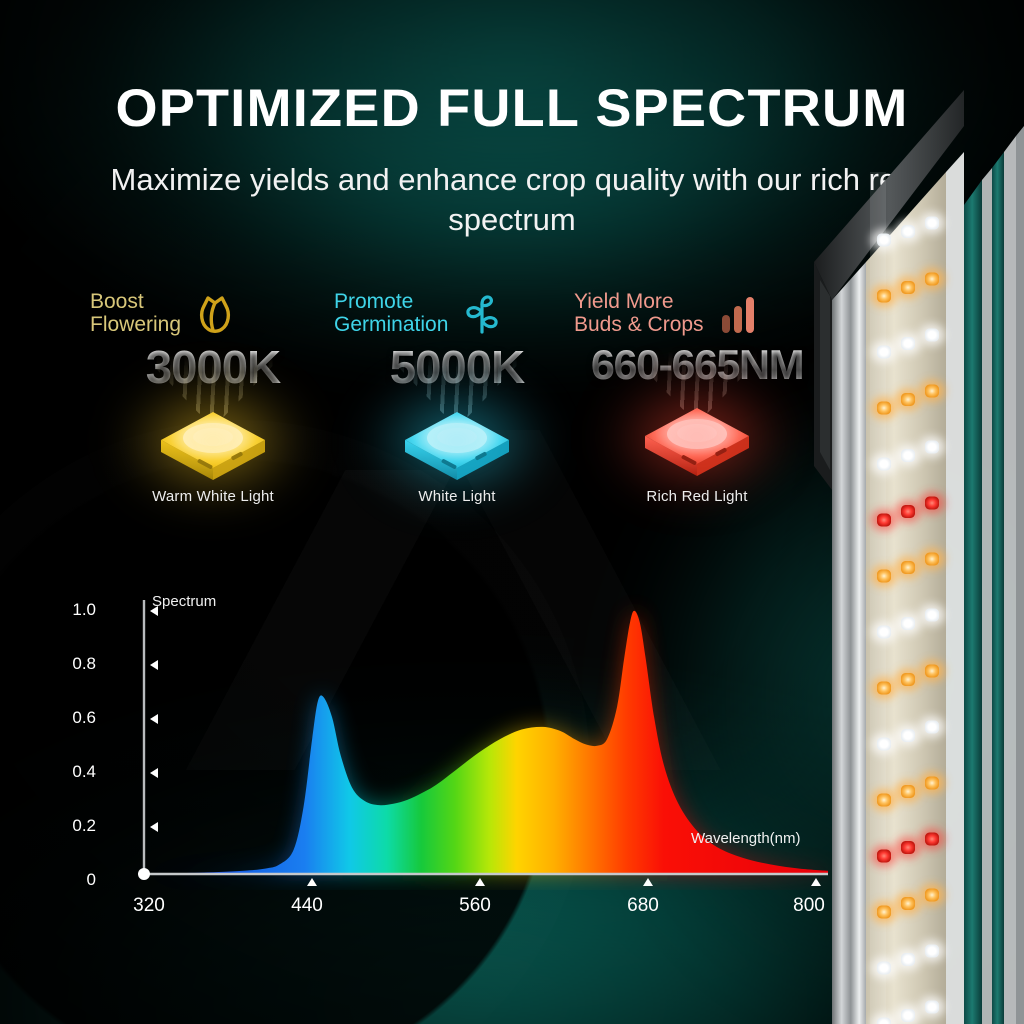 The height and width of the screenshot is (1024, 1024). I want to click on led-diodes, so click(908, 618).